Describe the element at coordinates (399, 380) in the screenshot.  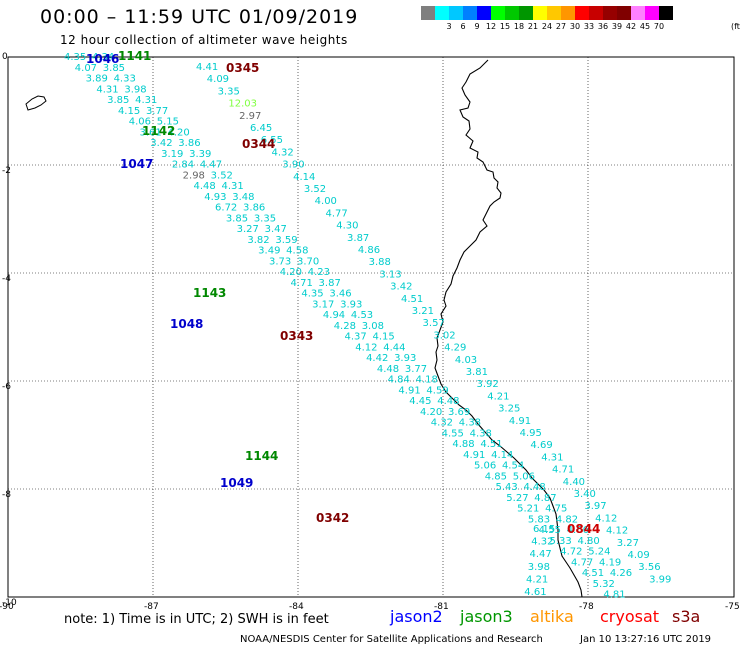
I see `wave-height-value: 4.84` at that location.